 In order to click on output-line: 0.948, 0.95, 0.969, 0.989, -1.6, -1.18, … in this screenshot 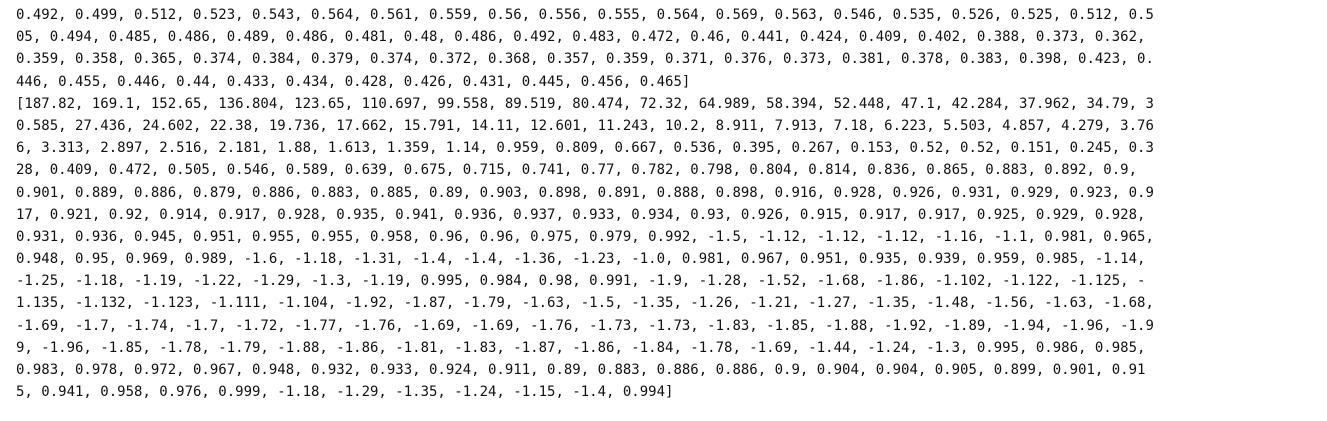, I will do `click(581, 259)`.